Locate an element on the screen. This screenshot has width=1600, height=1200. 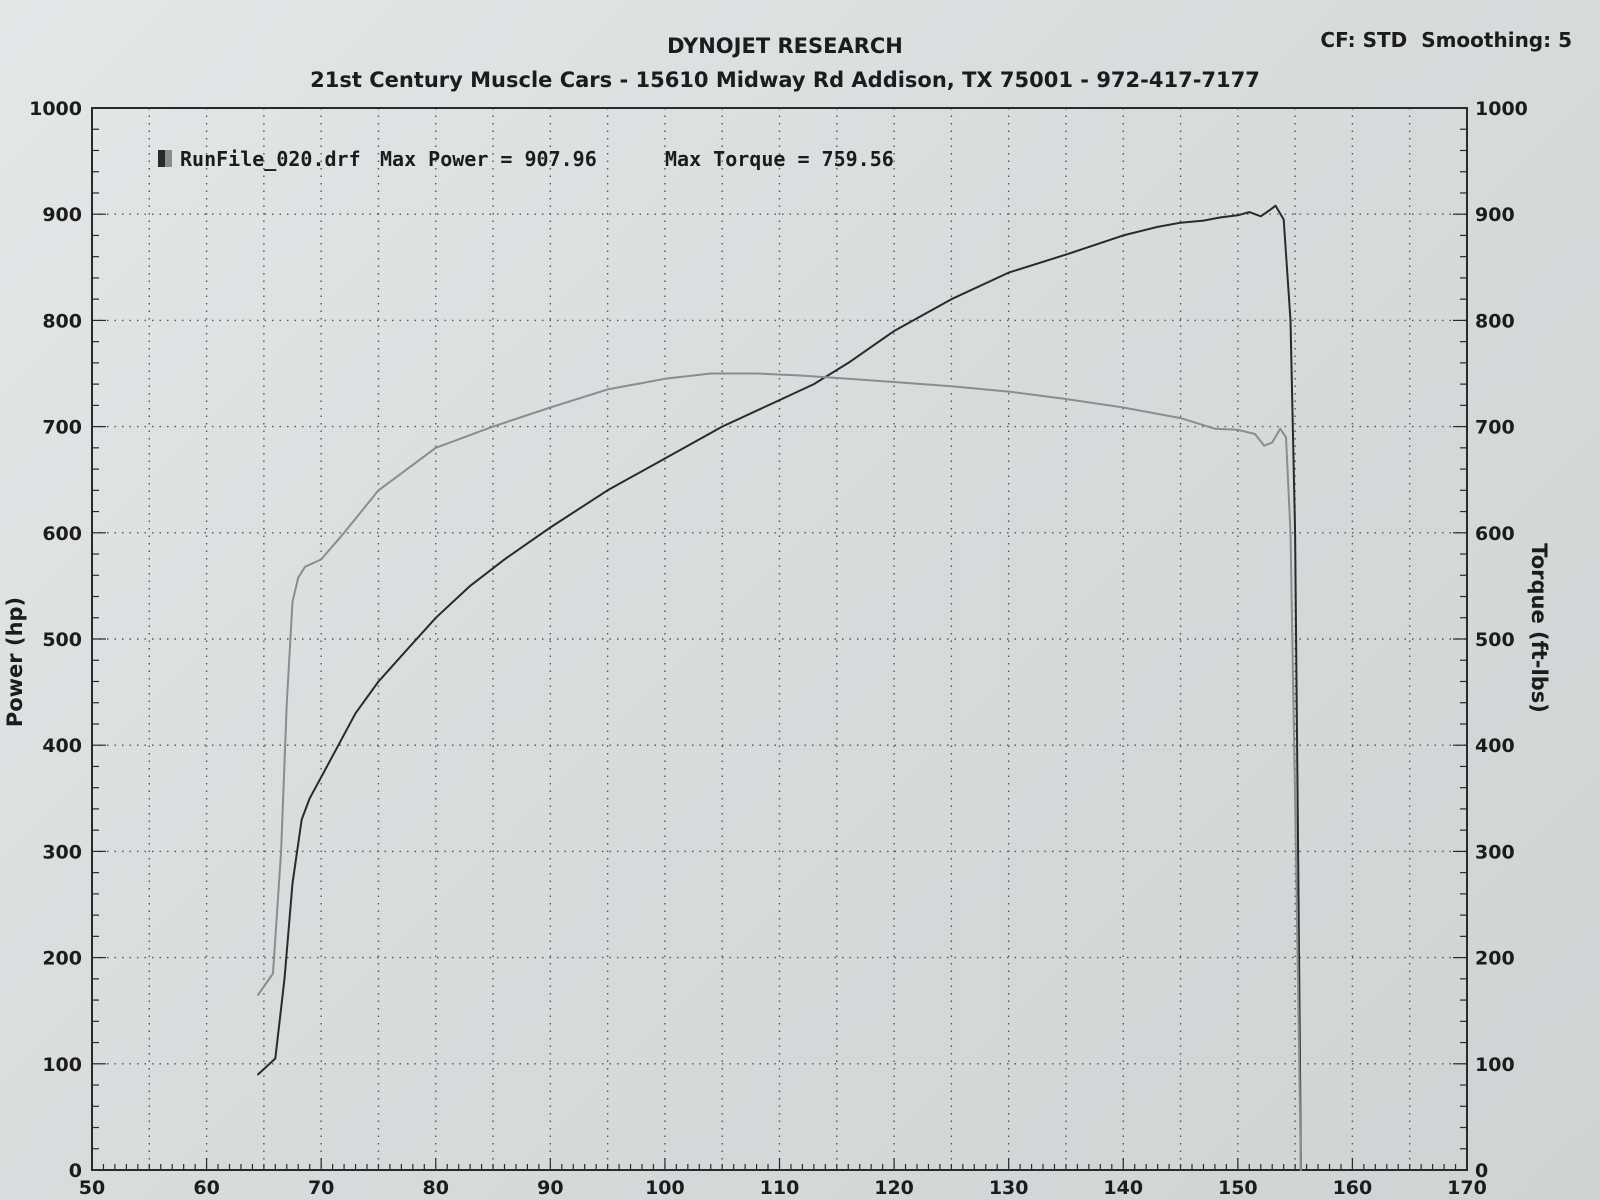
y-tick-label: 600 is located at coordinates (62, 534).